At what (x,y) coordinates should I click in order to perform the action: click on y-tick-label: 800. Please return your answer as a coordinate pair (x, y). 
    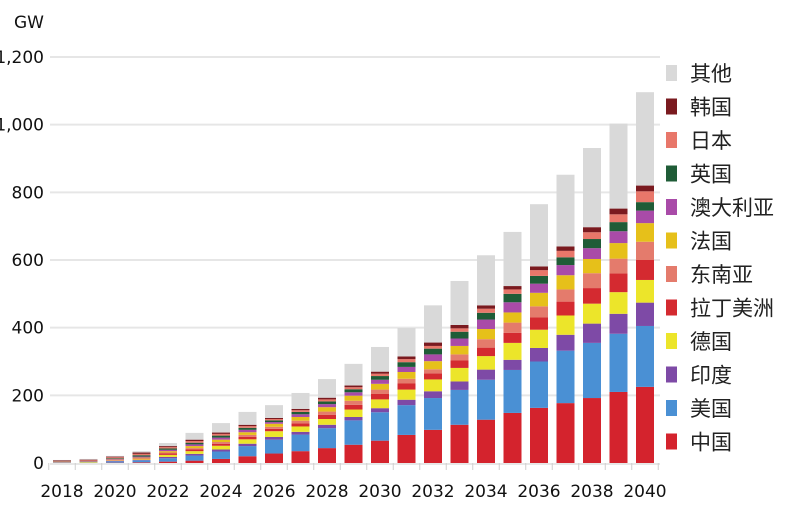
    Looking at the image, I should click on (28, 193).